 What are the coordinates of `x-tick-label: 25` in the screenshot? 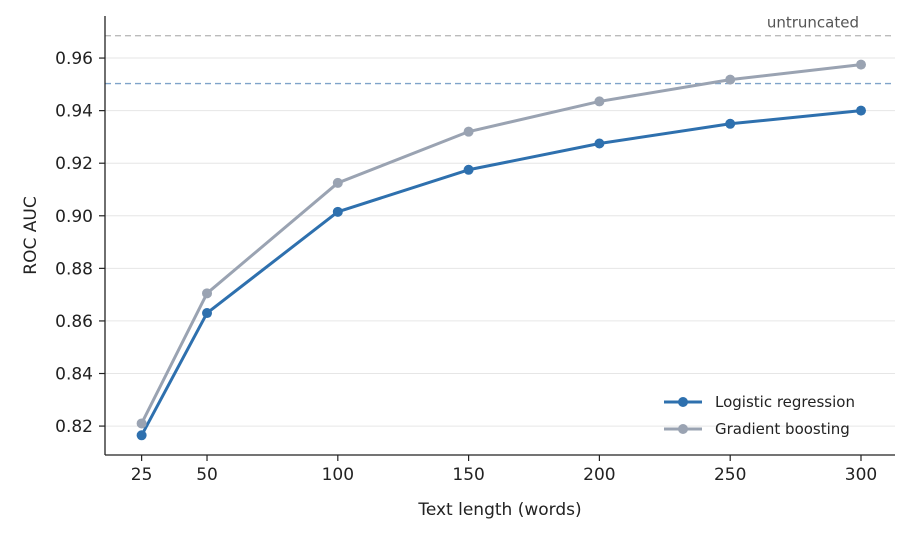 It's located at (142, 475).